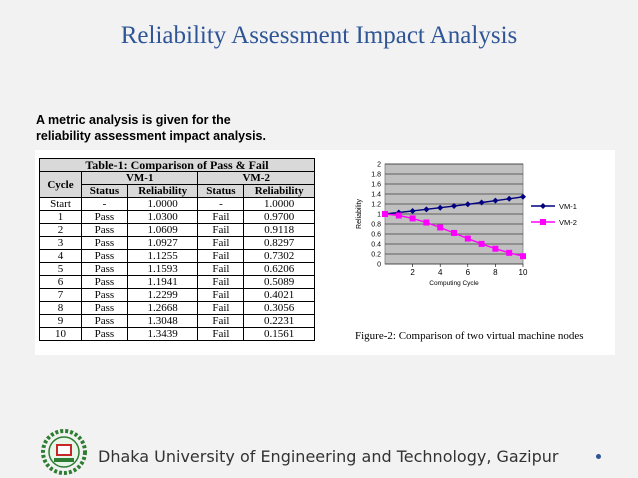 This screenshot has width=638, height=478. I want to click on vm2-reliability-cell: 0.7302, so click(279, 256).